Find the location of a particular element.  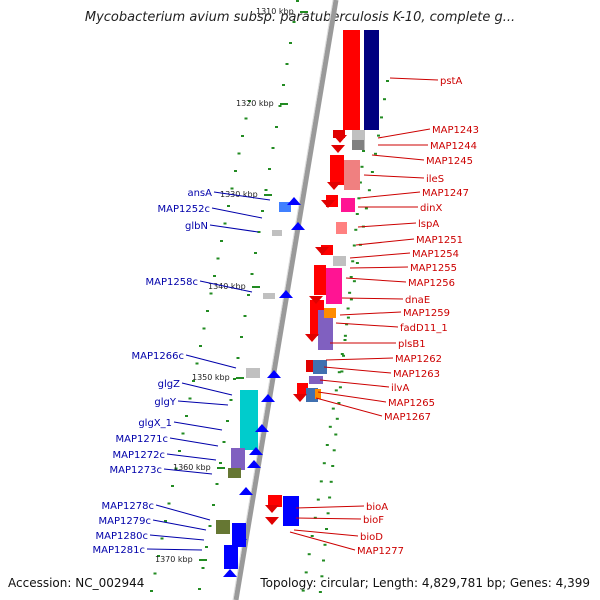

gene-label-forward: MAP1251 is located at coordinates (439, 240).